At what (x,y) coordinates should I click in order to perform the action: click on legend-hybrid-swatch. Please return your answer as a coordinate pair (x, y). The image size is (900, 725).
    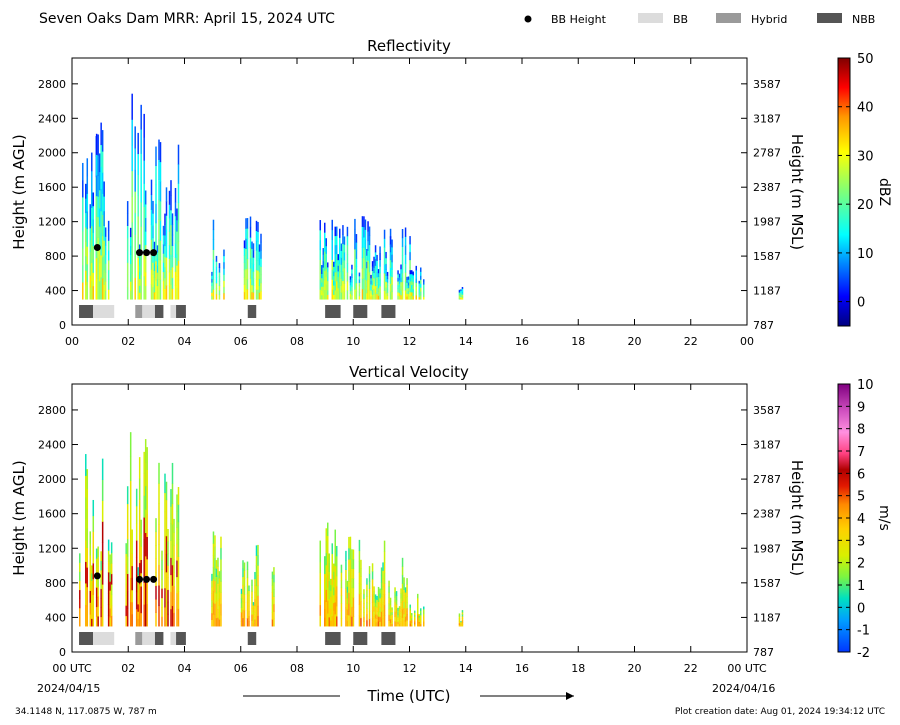
    Looking at the image, I should click on (728, 18).